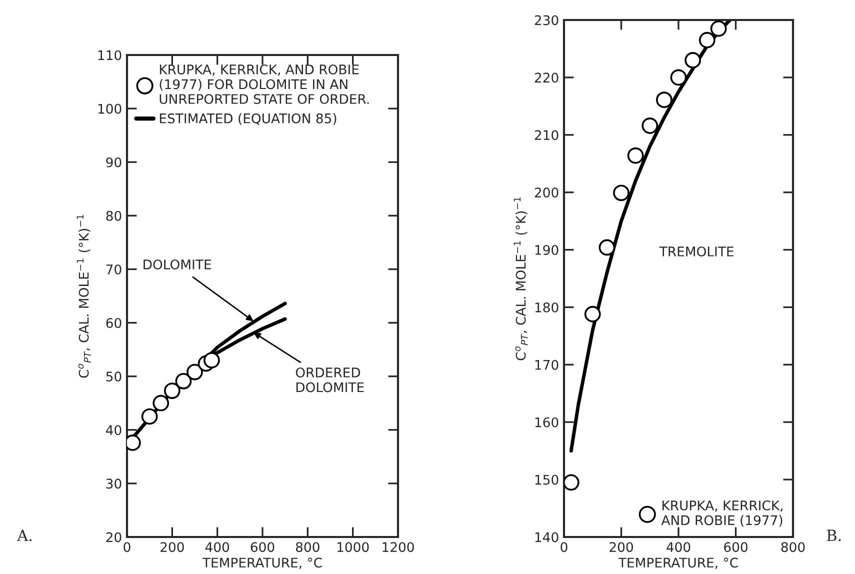 The height and width of the screenshot is (574, 855). I want to click on y-tick-label: 60, so click(114, 323).